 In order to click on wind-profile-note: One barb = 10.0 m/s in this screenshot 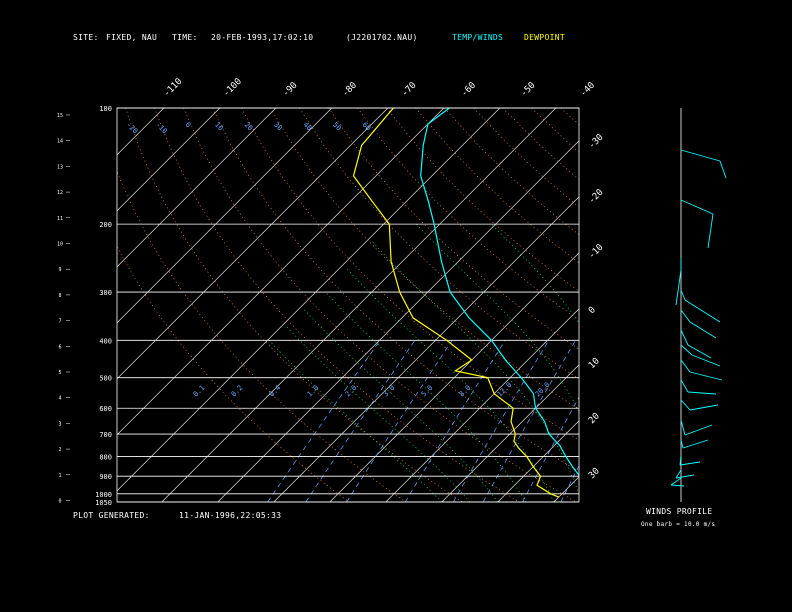, I will do `click(678, 524)`.